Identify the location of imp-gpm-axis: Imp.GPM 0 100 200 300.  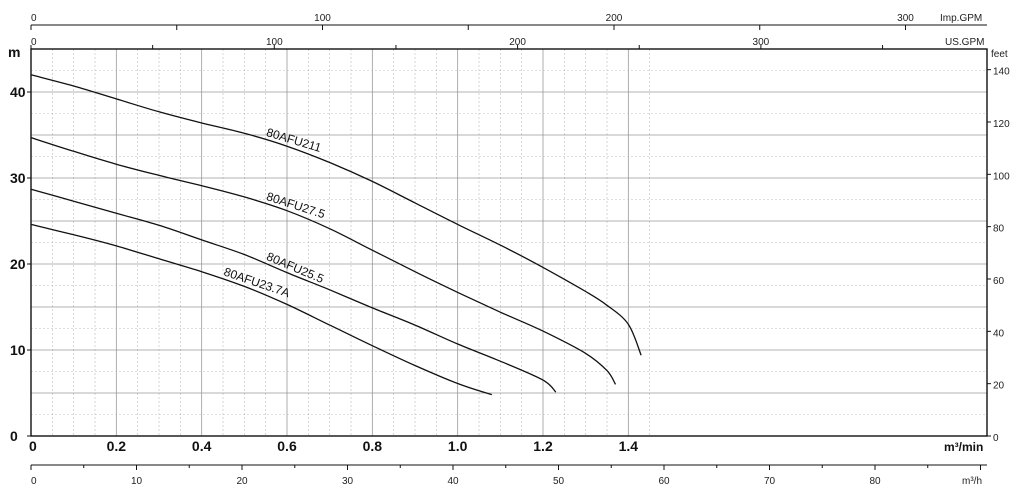
(508, 21).